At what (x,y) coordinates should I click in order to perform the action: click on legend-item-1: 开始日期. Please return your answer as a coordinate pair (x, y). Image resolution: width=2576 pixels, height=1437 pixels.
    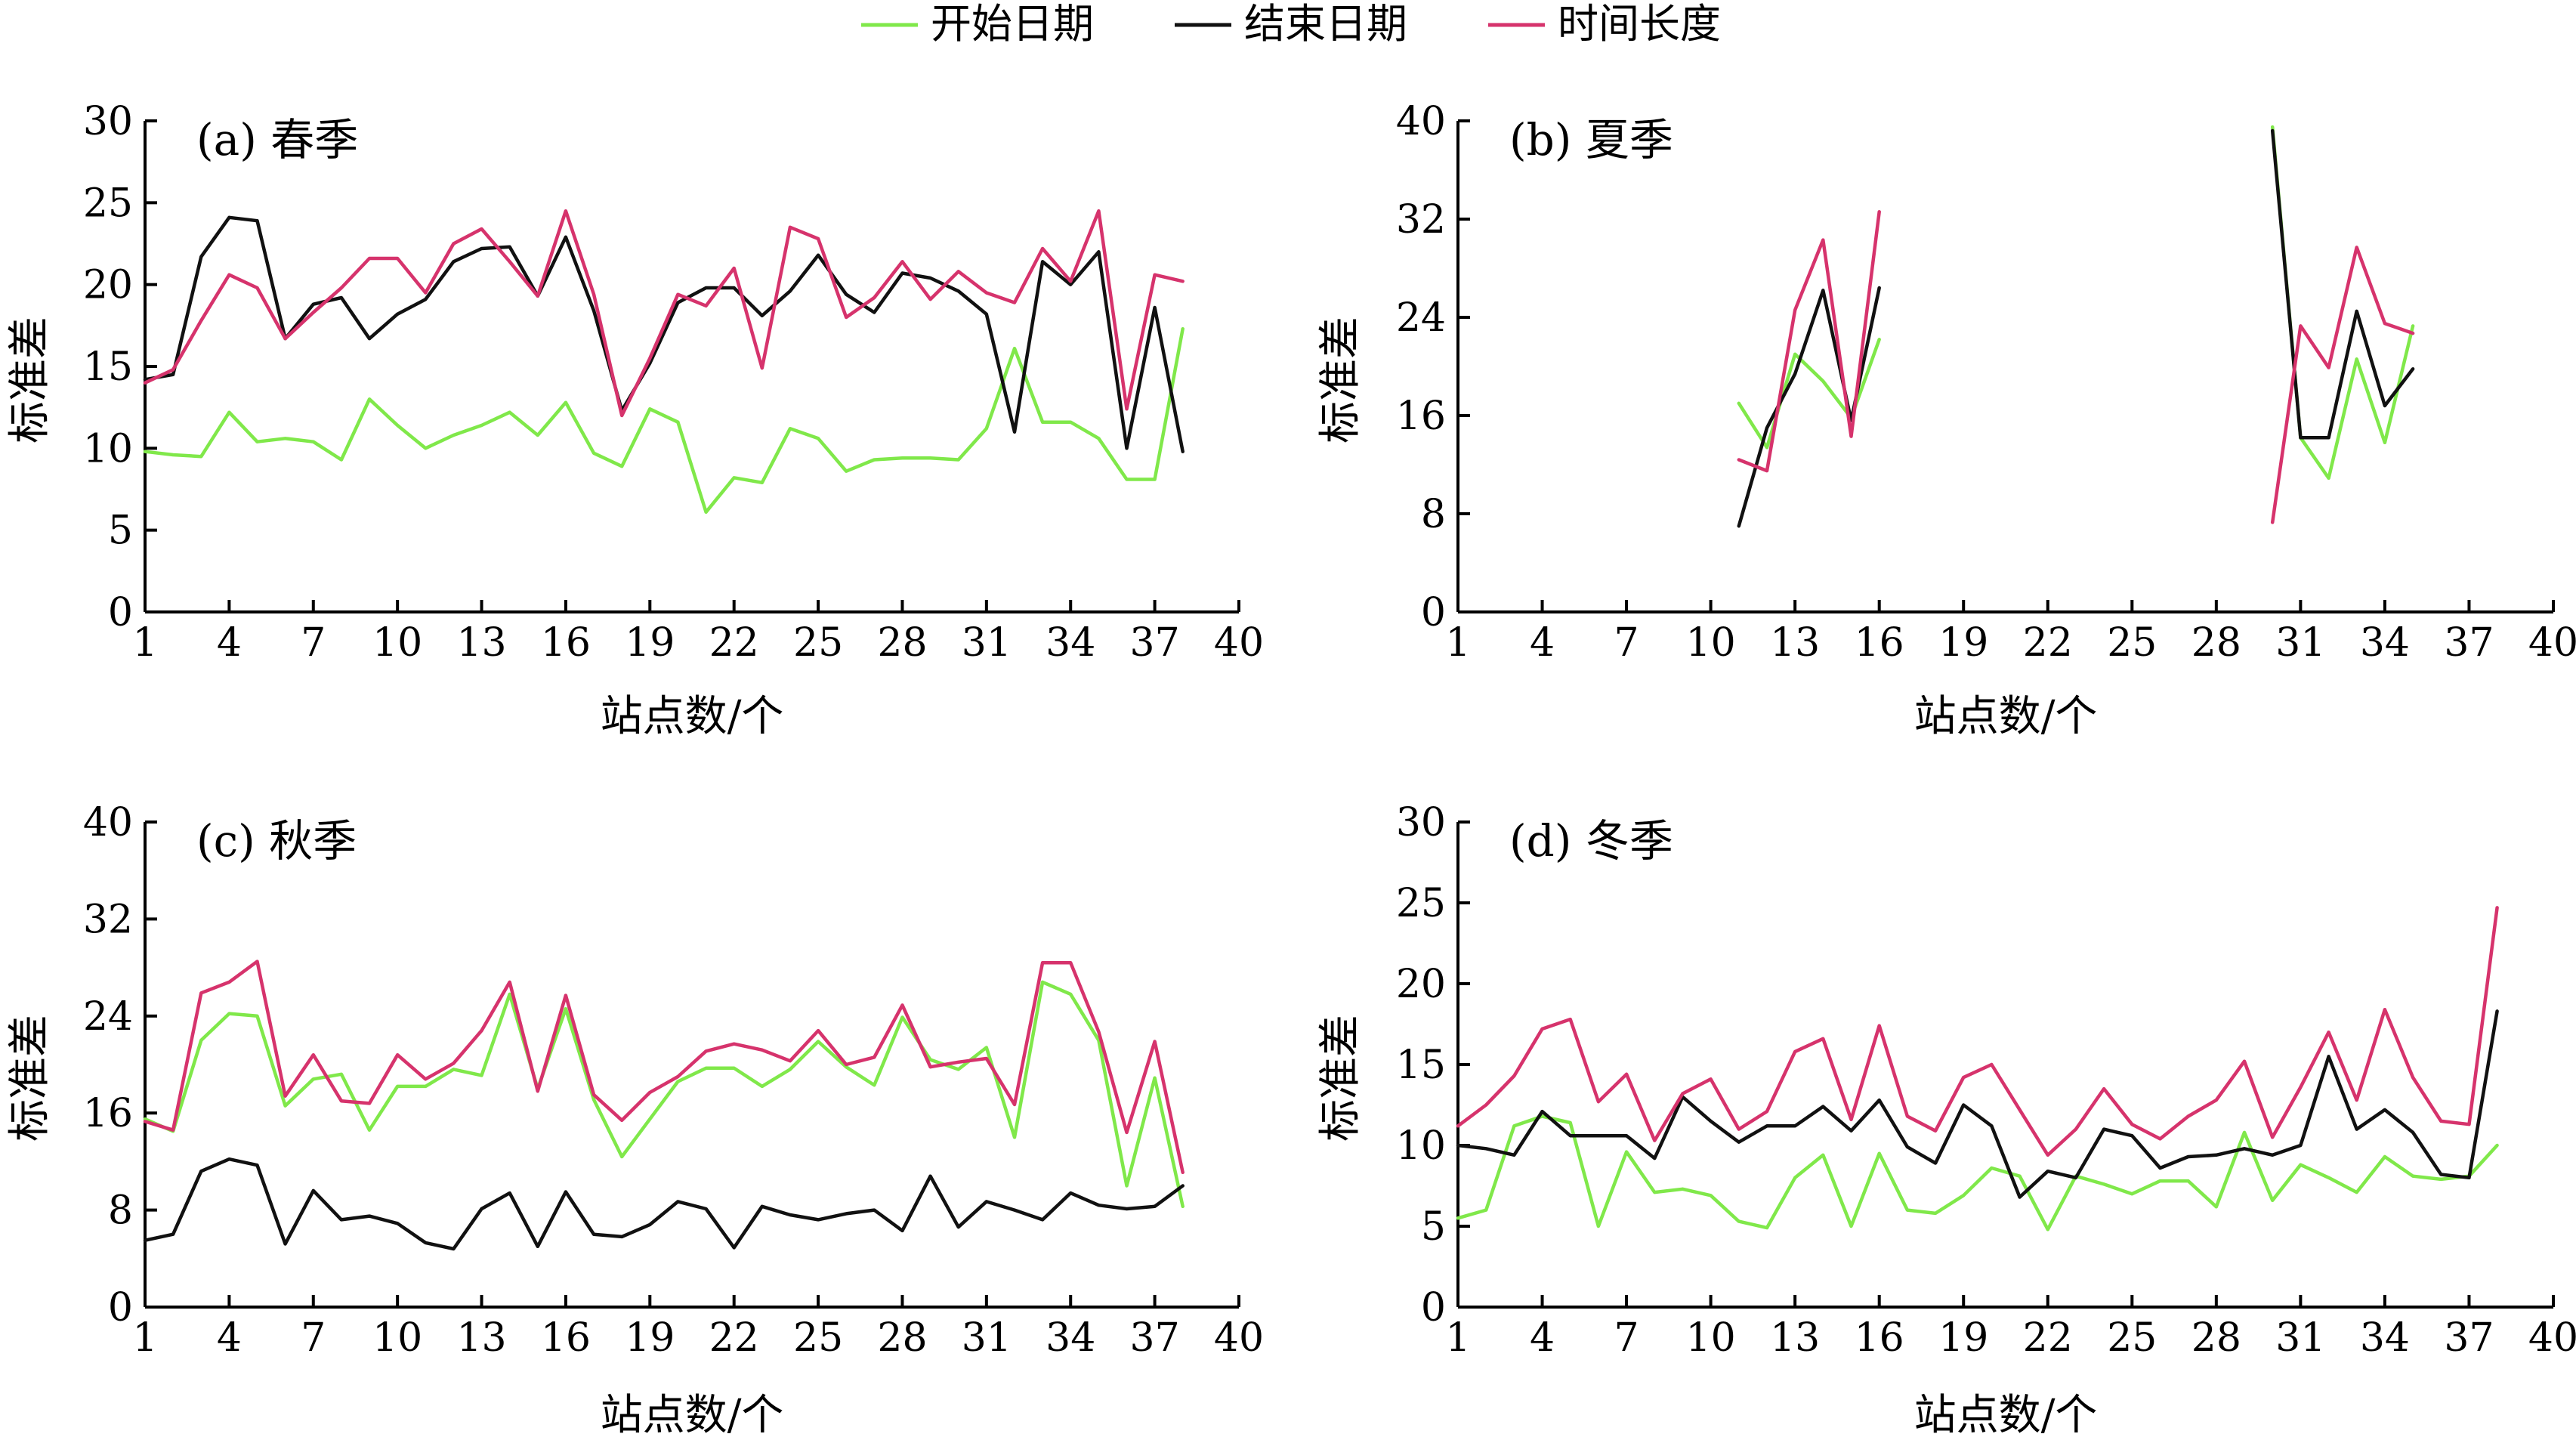
    Looking at the image, I should click on (977, 24).